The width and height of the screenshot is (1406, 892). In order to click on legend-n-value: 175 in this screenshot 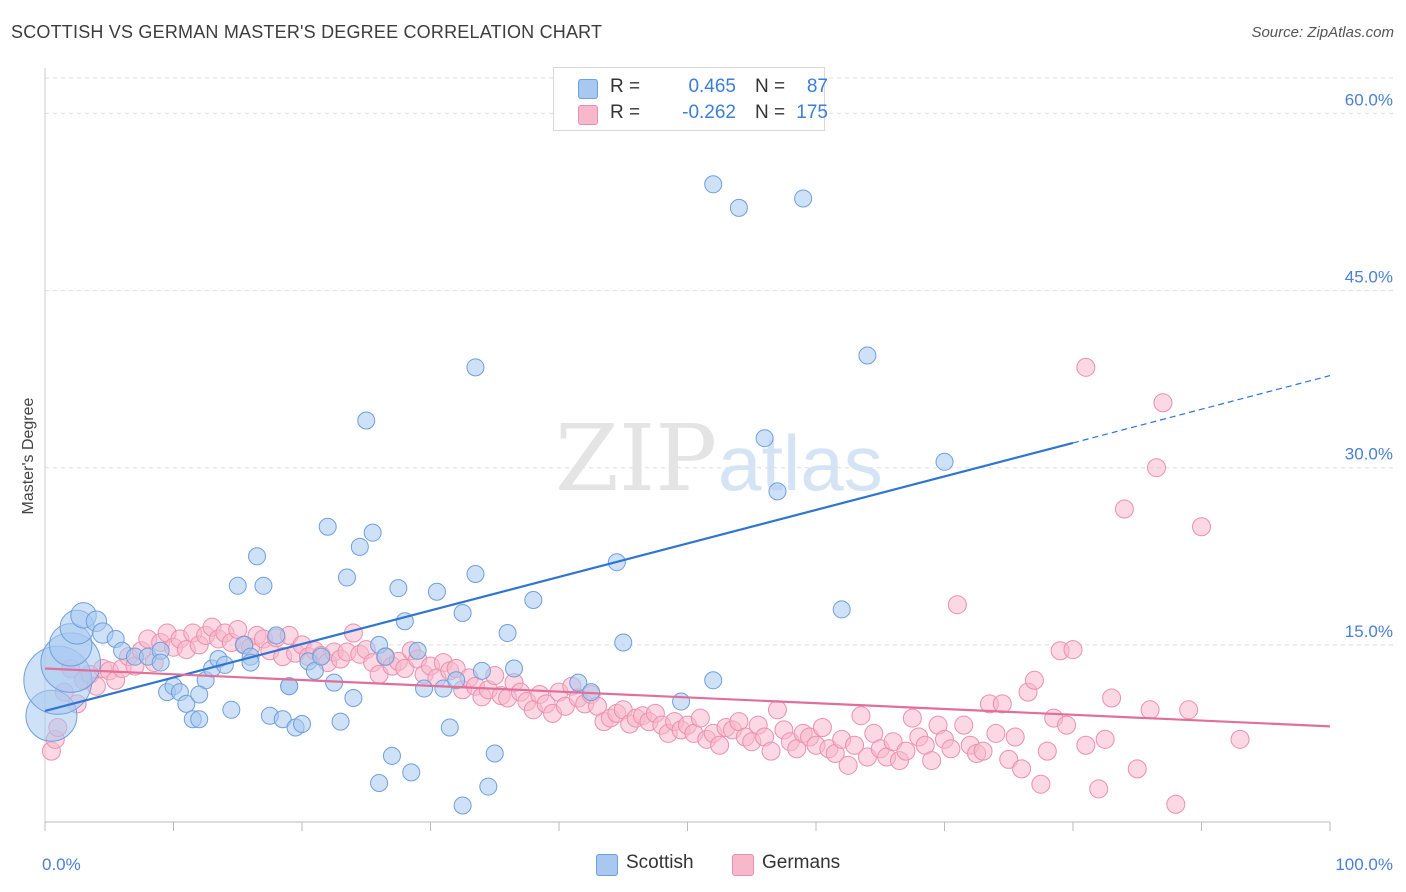, I will do `click(812, 112)`.